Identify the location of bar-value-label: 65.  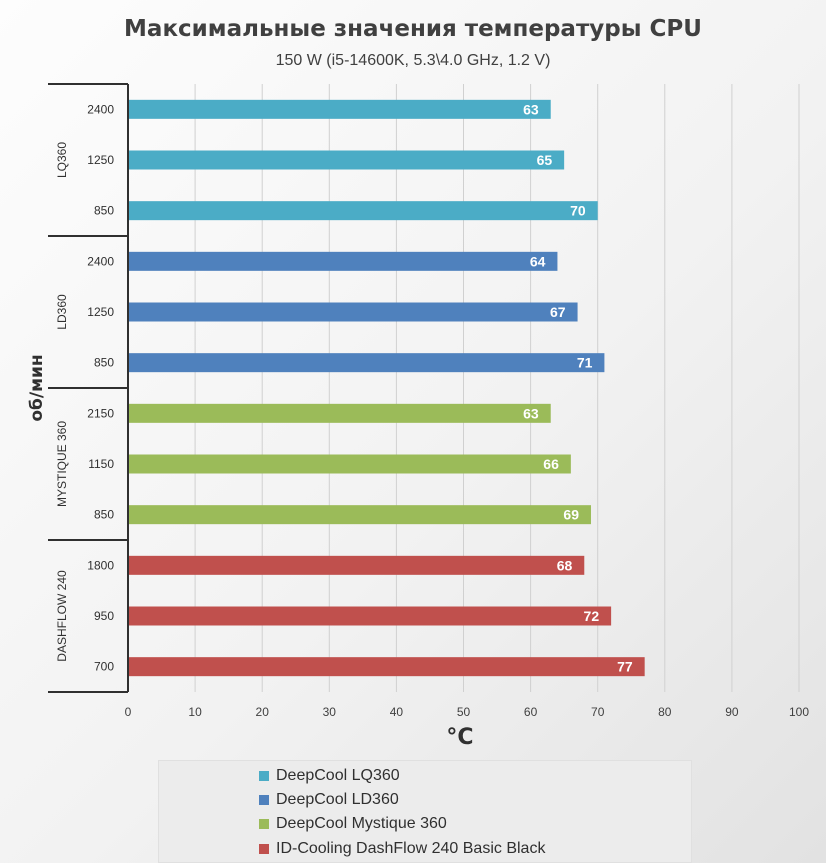
(545, 160).